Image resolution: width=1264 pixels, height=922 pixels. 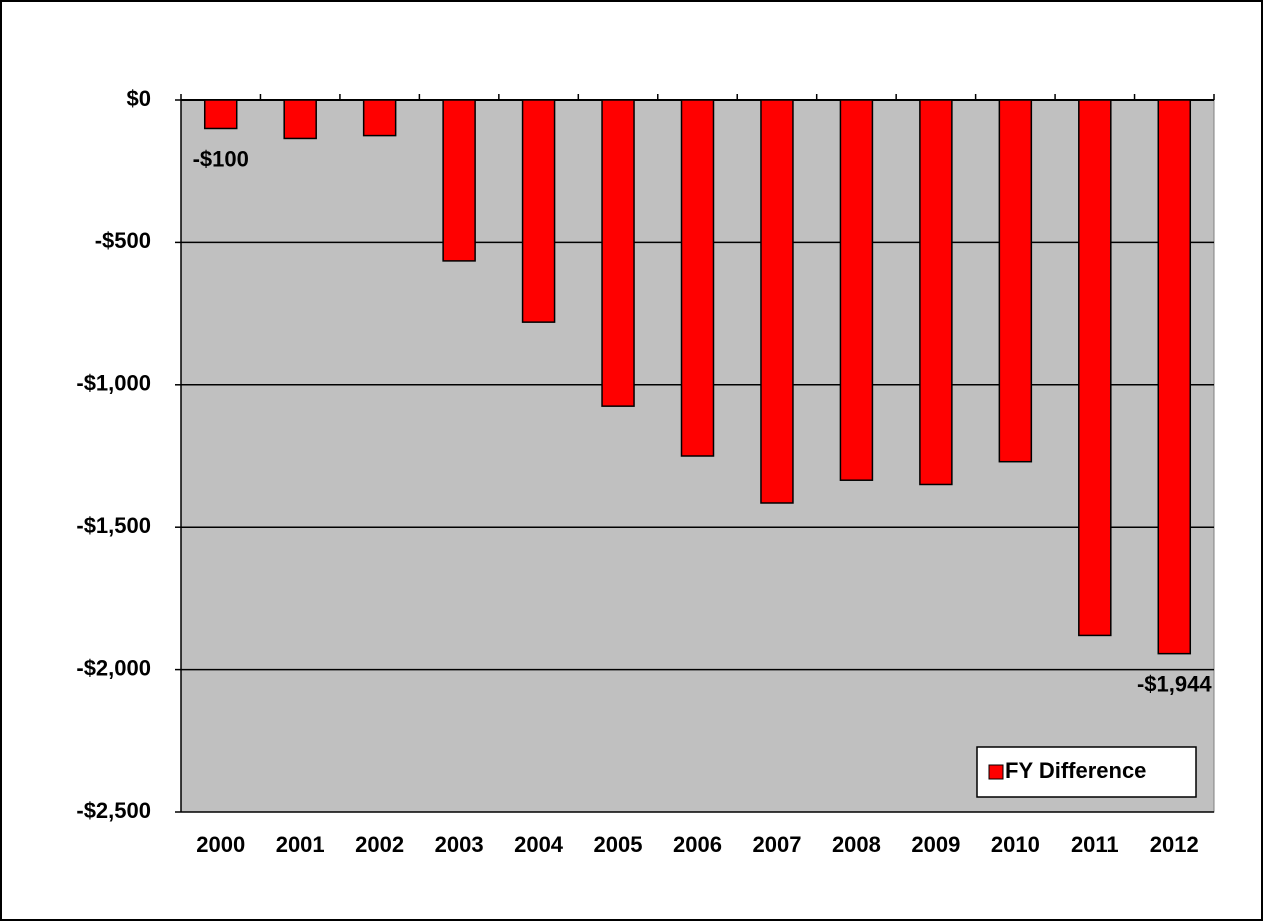 What do you see at coordinates (776, 844) in the screenshot?
I see `x-tick-label: 2007` at bounding box center [776, 844].